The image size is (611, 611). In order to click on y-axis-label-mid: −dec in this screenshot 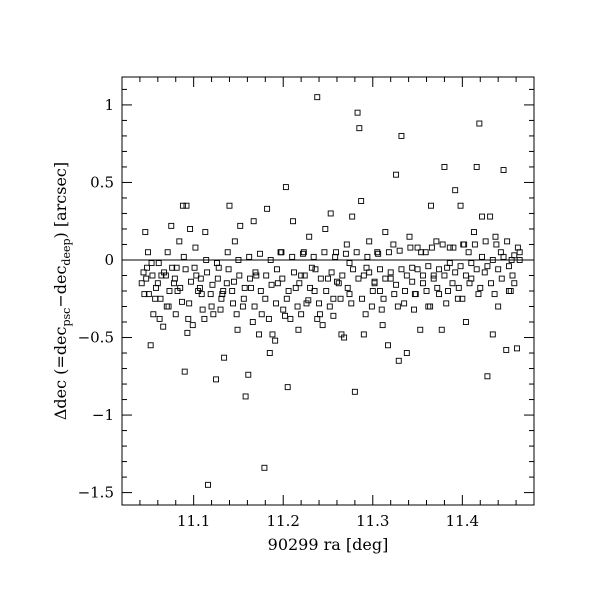, I will do `click(60, 287)`.